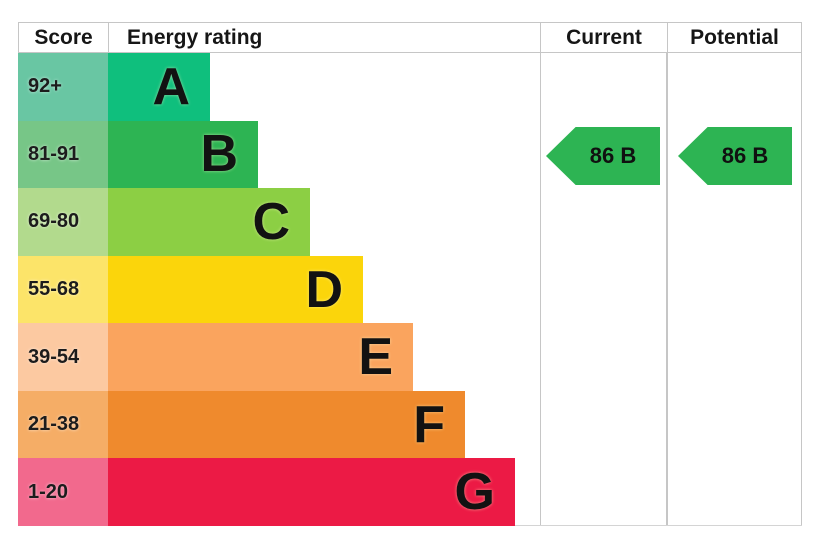  I want to click on rating-bar: G, so click(311, 492).